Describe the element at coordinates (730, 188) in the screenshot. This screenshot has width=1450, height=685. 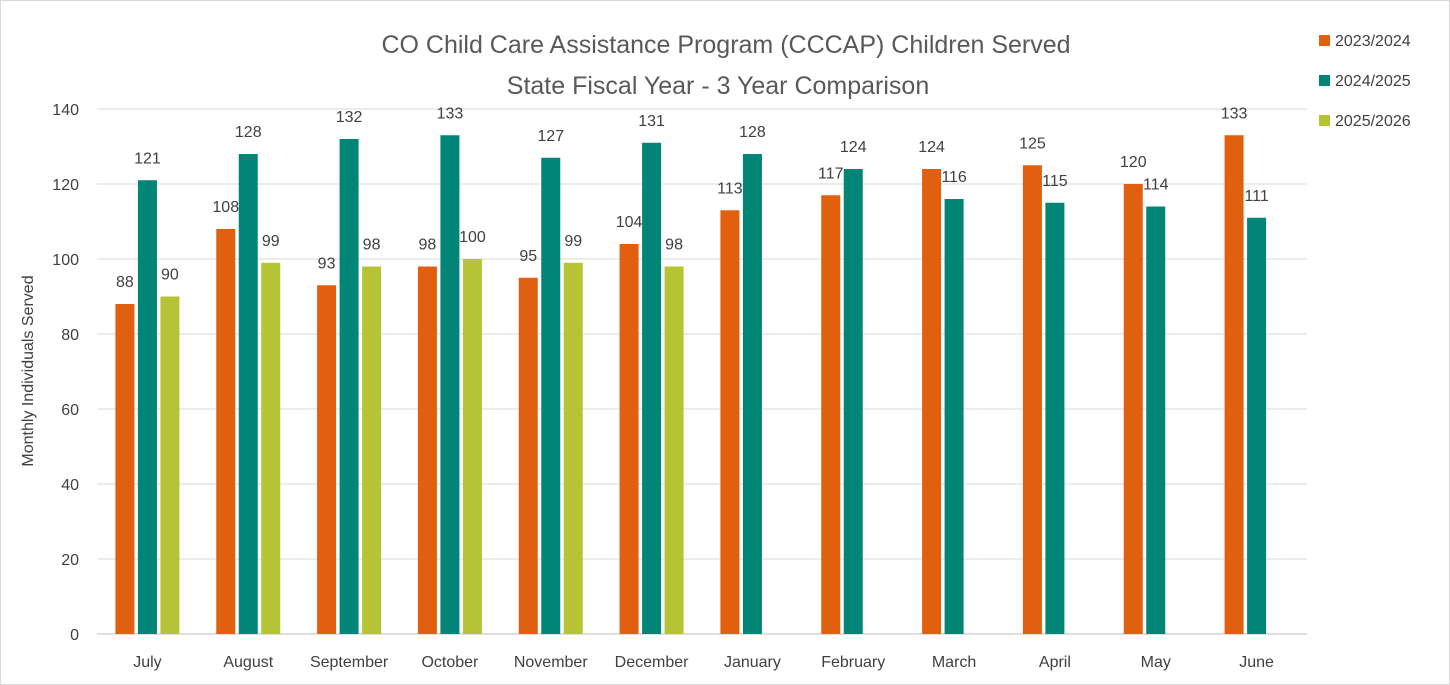
I see `data-label: 113` at that location.